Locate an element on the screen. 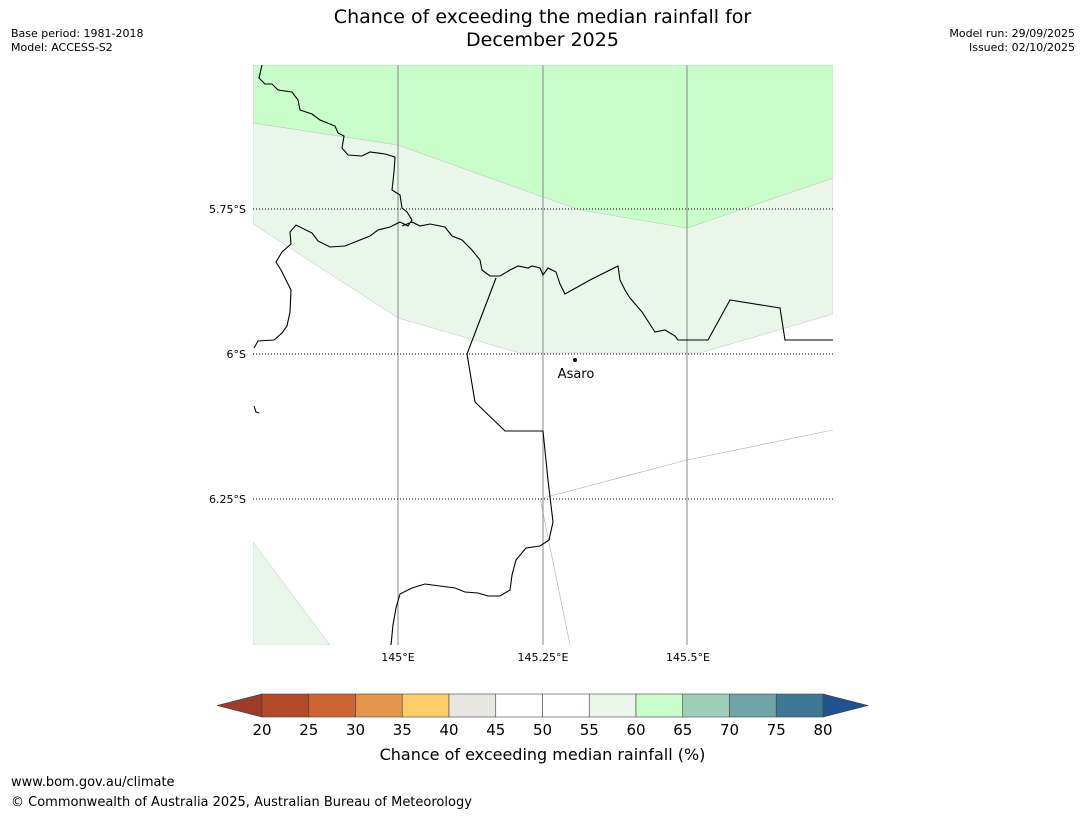  colorbar-tick-label: 70 is located at coordinates (729, 730).